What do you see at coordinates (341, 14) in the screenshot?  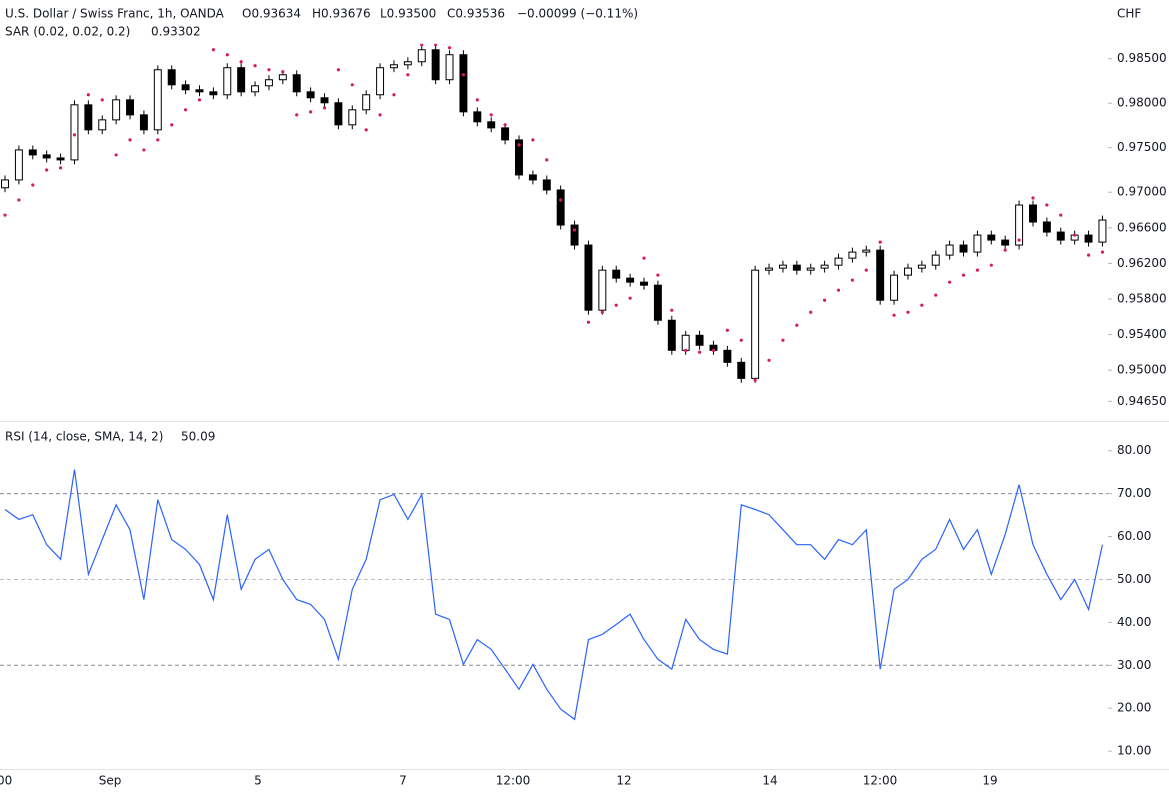 I see `high: H0.93676` at bounding box center [341, 14].